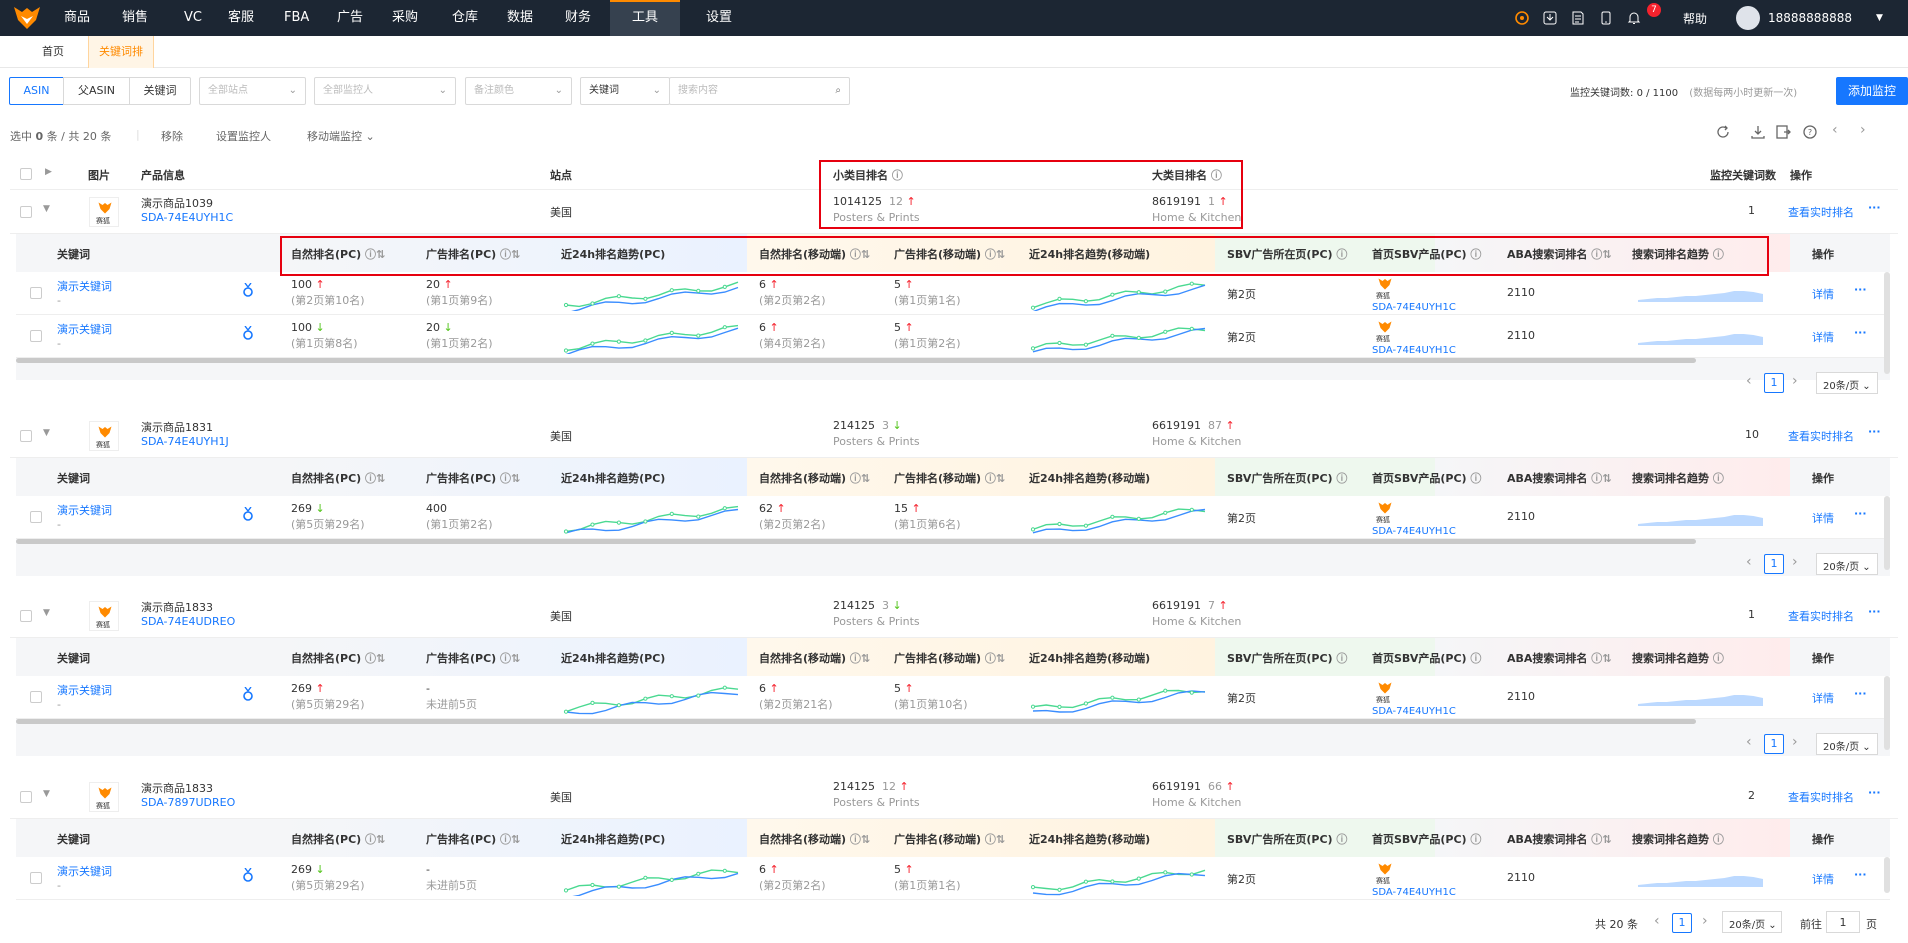 Image resolution: width=1908 pixels, height=943 pixels. Describe the element at coordinates (135, 17) in the screenshot. I see `nav-item: 销售` at that location.